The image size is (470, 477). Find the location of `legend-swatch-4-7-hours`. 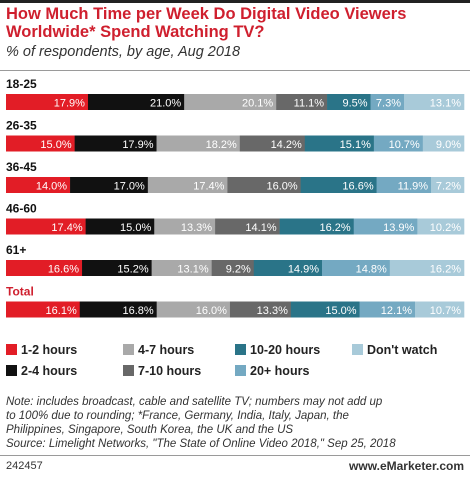

legend-swatch-4-7-hours is located at coordinates (128, 349).